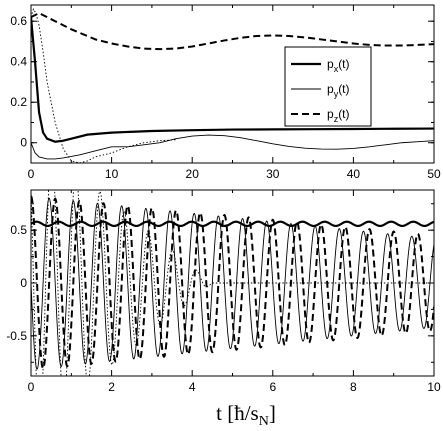  Describe the element at coordinates (338, 65) in the screenshot. I see `legend-entry-x: px(t)` at that location.